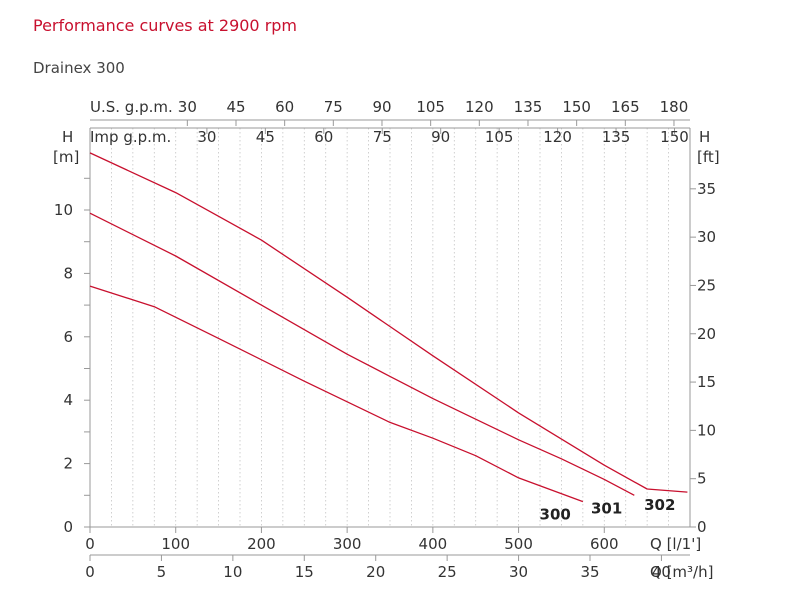 This screenshot has width=800, height=605. What do you see at coordinates (333, 107) in the screenshot?
I see `us-gpm-tick-label: 75` at bounding box center [333, 107].